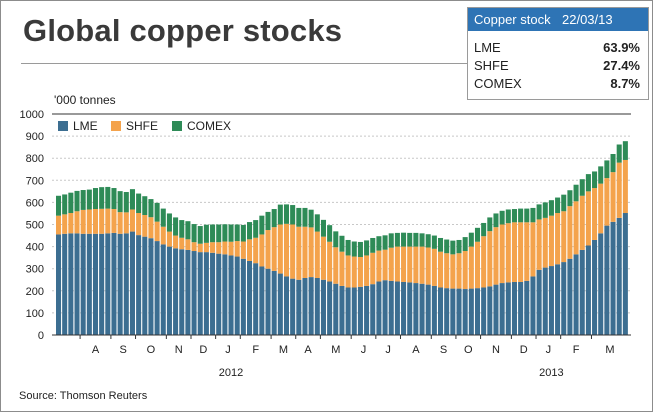 This screenshot has height=413, width=653. What do you see at coordinates (558, 19) in the screenshot?
I see `share-box-header: Copper stock 22/03/13` at bounding box center [558, 19].